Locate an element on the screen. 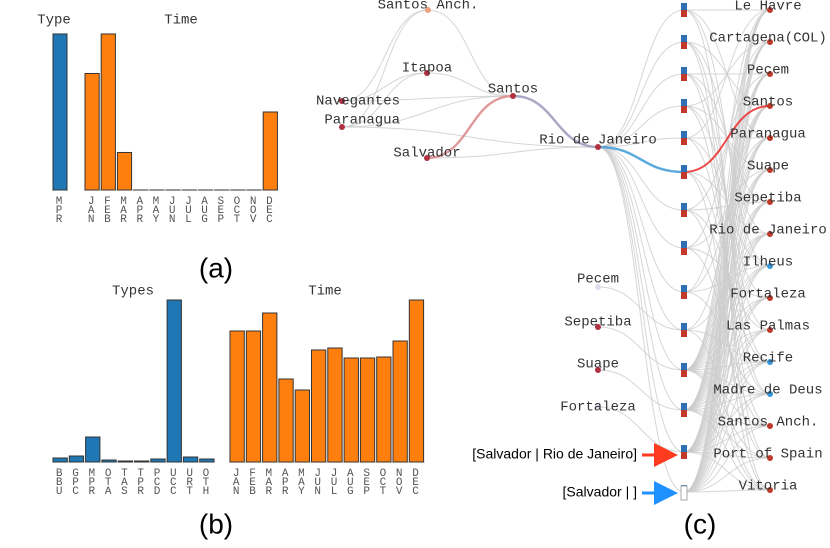 The width and height of the screenshot is (830, 548). x-tick-label: URT is located at coordinates (190, 481).